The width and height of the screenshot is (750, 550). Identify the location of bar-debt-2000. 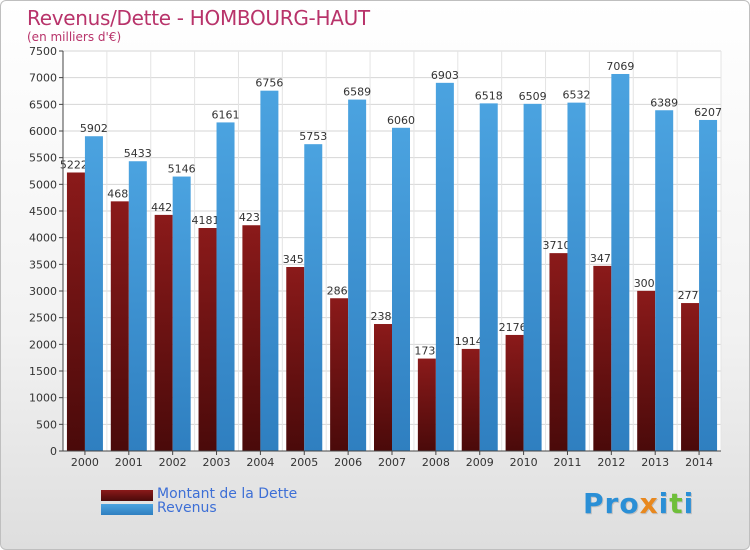
(75, 311).